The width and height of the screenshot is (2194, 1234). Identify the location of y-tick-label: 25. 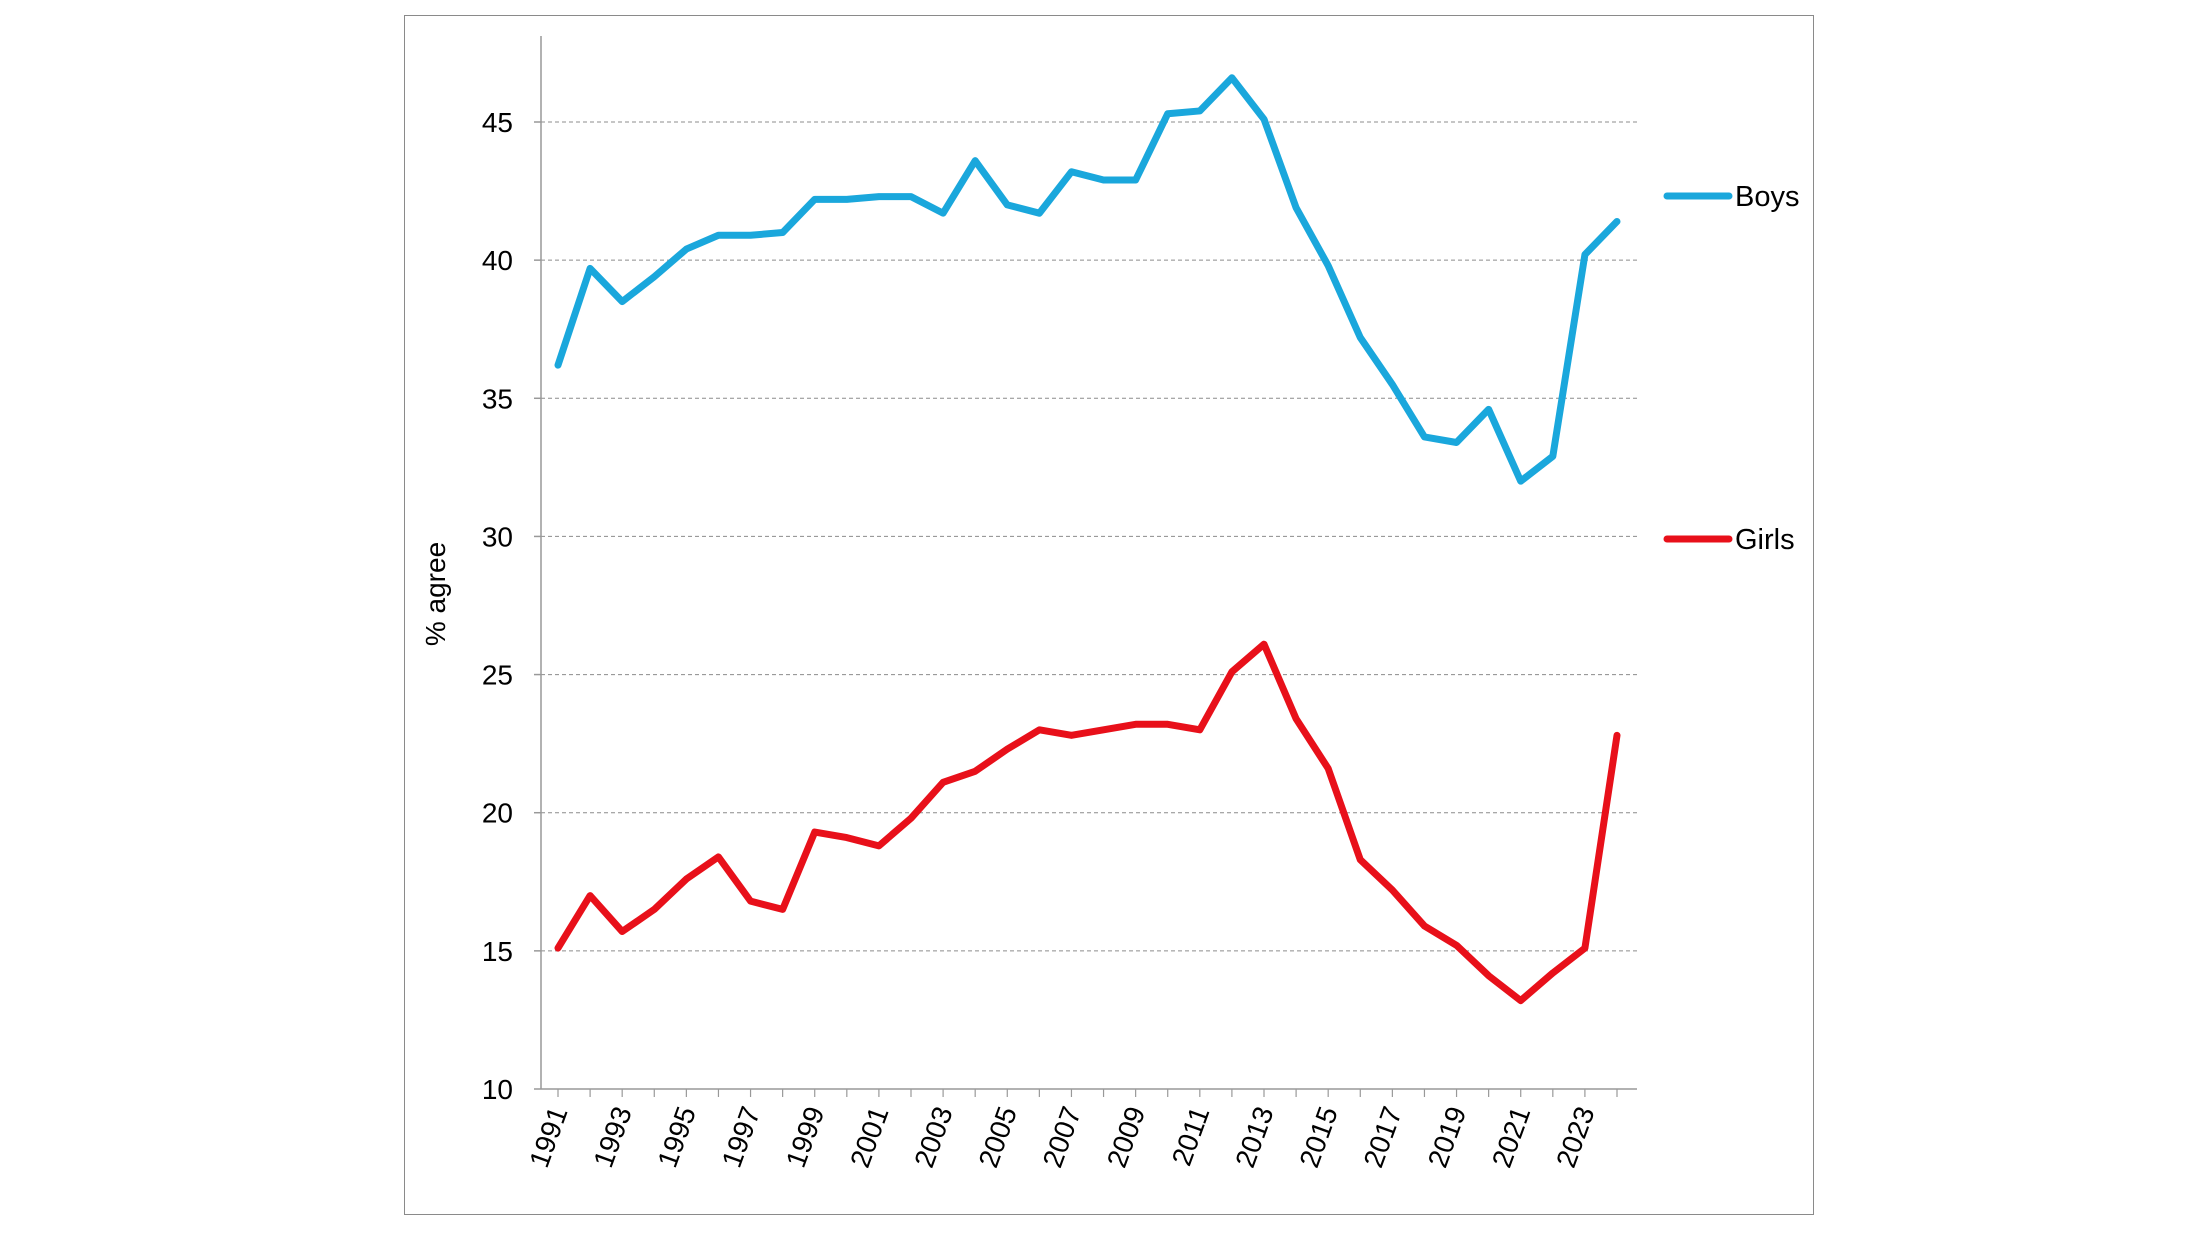
(497, 675).